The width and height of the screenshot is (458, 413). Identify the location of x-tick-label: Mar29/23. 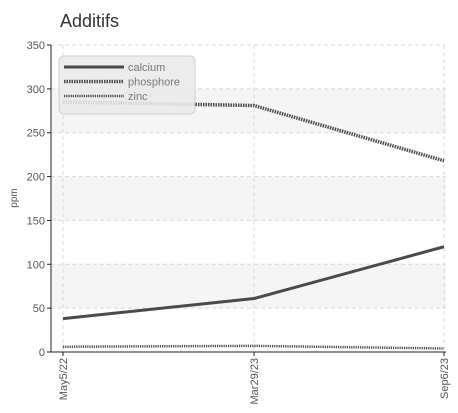
(255, 381).